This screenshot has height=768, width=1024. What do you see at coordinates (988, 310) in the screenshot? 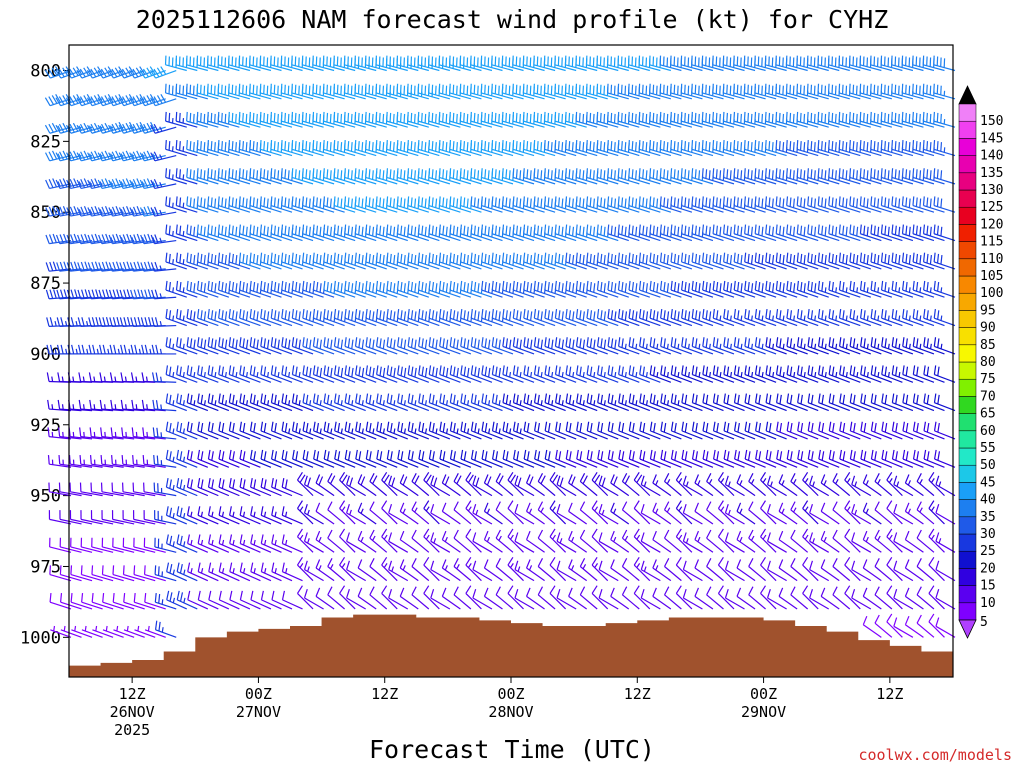
I see `colorbar-label: 95` at bounding box center [988, 310].